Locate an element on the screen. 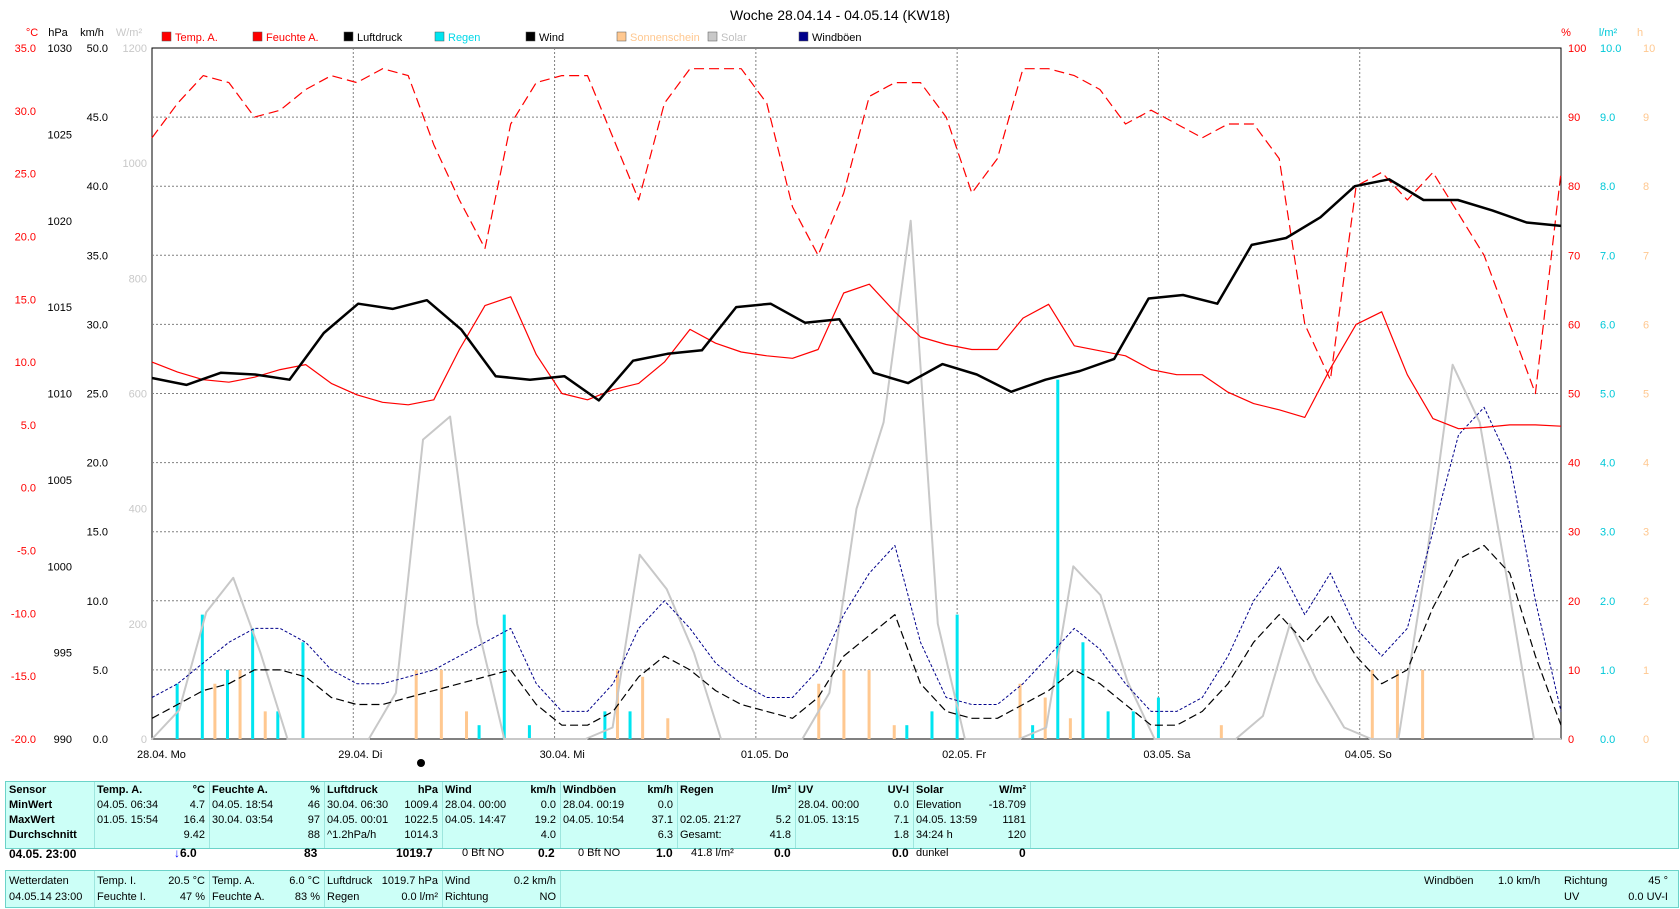 The width and height of the screenshot is (1680, 909). uv-avg: 1.8 is located at coordinates (901, 835).